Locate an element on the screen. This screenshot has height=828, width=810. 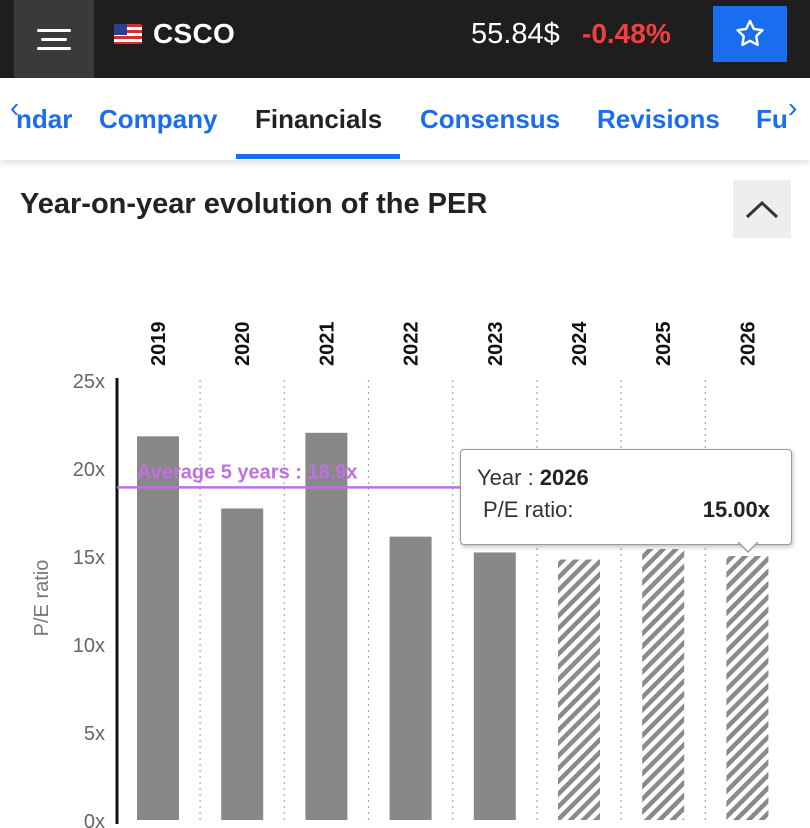
active-tab-indicator is located at coordinates (318, 156).